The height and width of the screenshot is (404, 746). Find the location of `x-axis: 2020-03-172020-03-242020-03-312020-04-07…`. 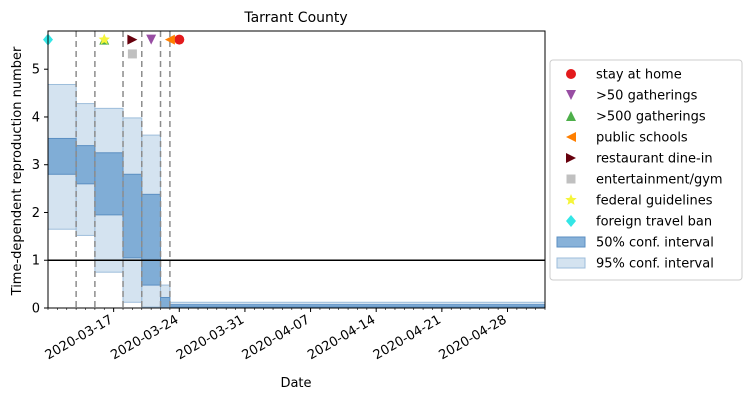

x-axis: 2020-03-172020-03-242020-03-312020-04-07… is located at coordinates (294, 335).